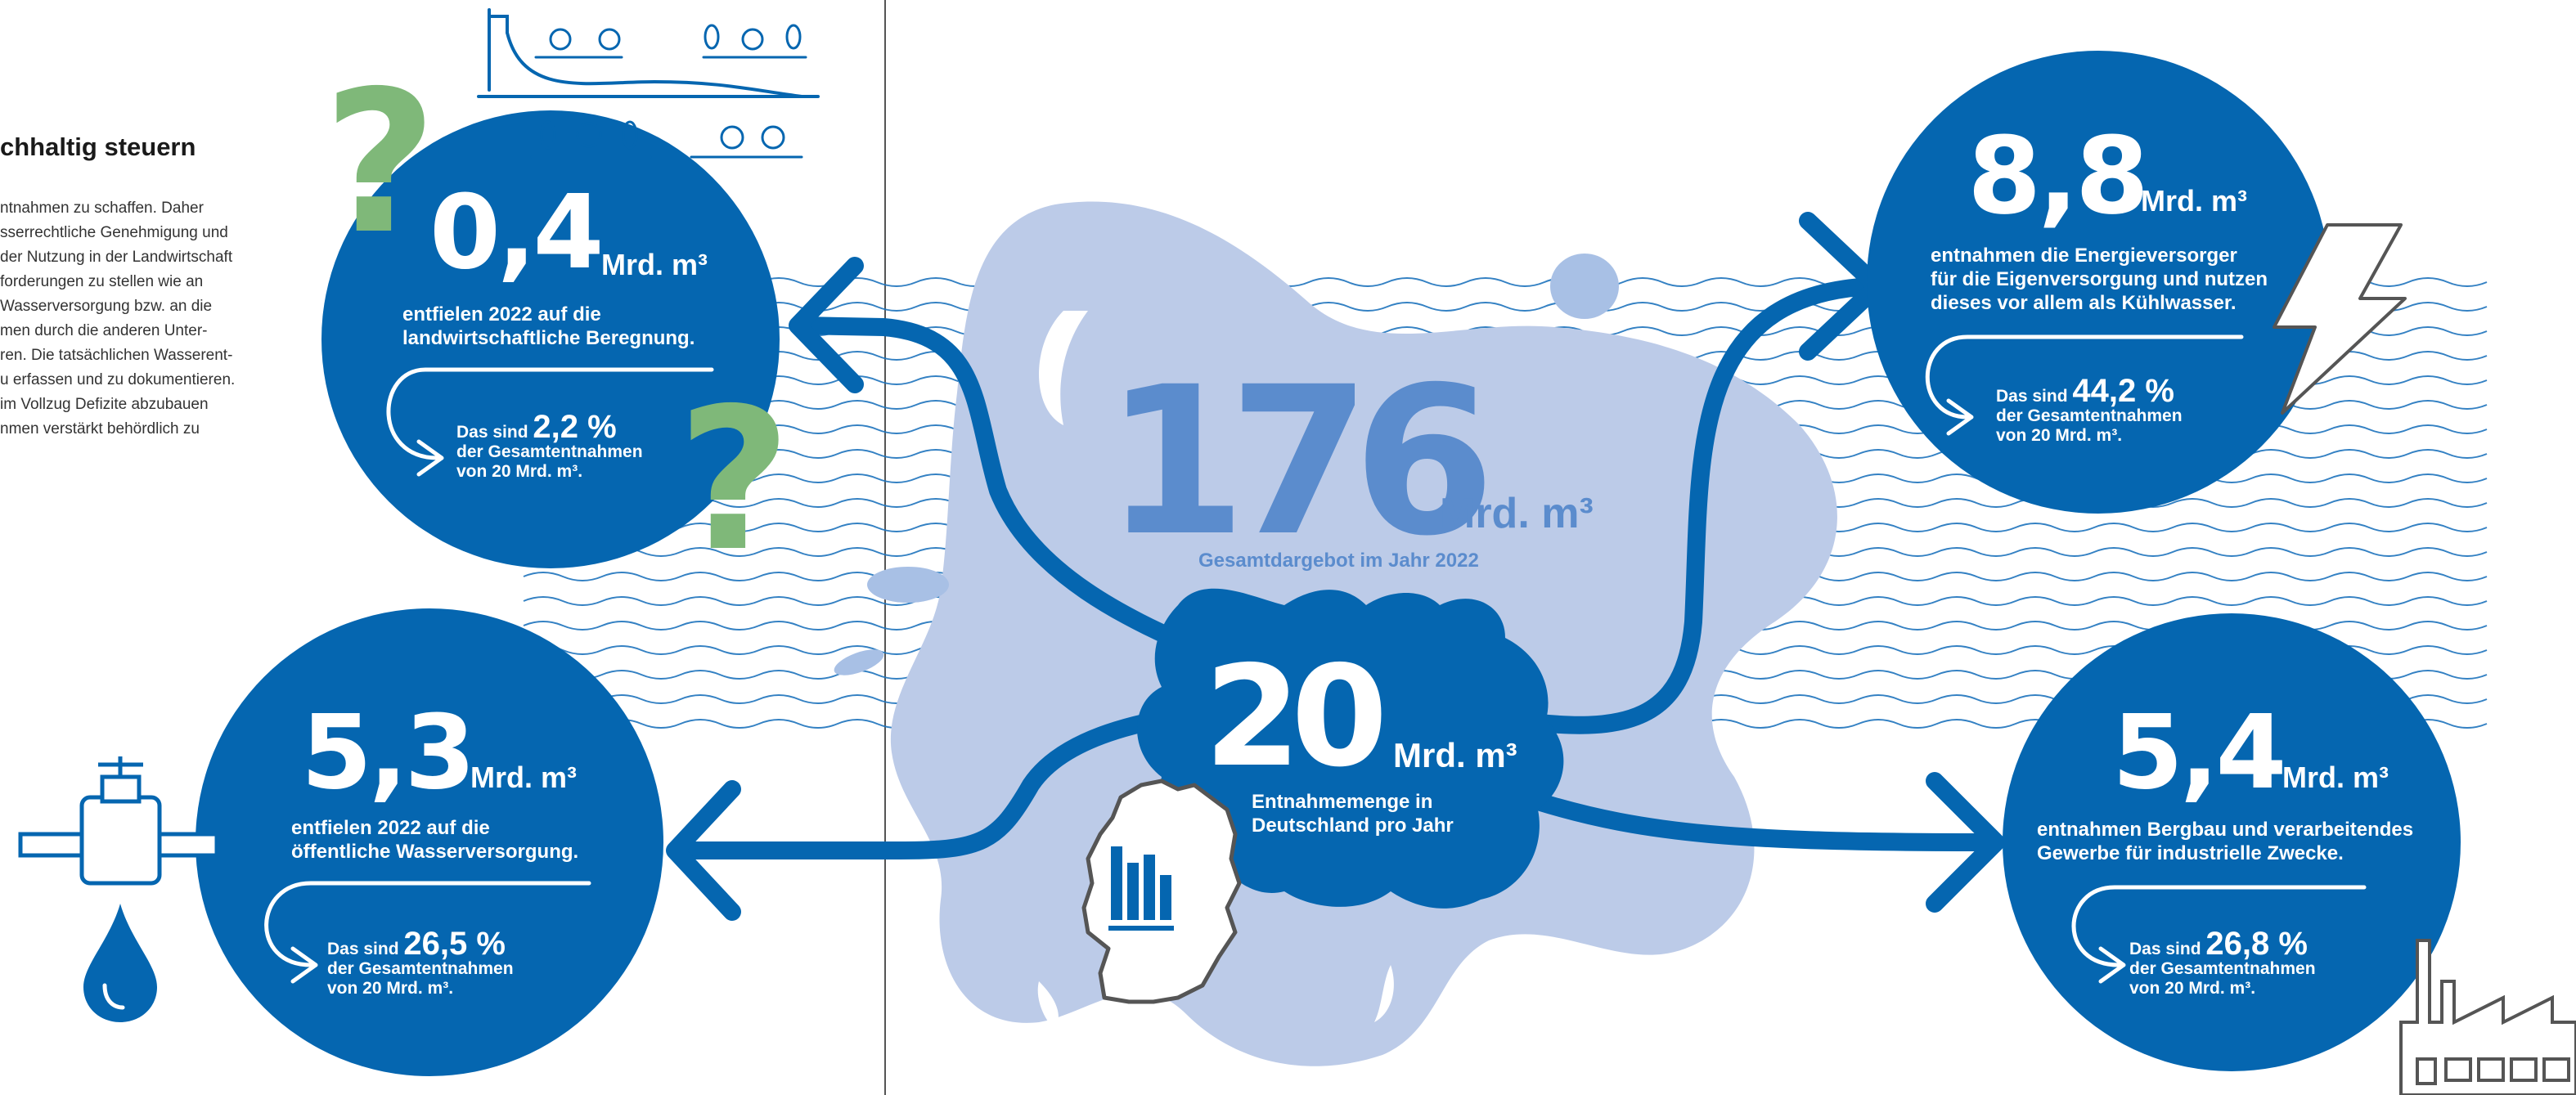  I want to click on irrigation-icon, so click(649, 83).